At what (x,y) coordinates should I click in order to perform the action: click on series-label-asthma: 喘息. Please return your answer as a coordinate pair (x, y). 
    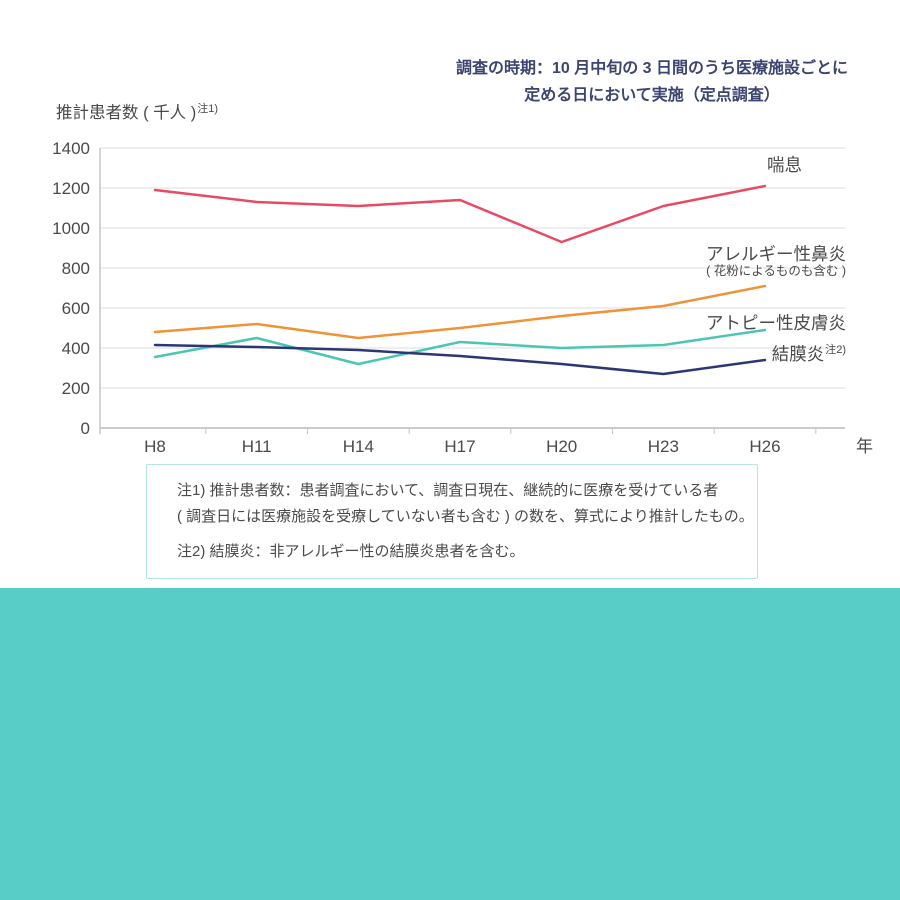
    Looking at the image, I should click on (784, 164).